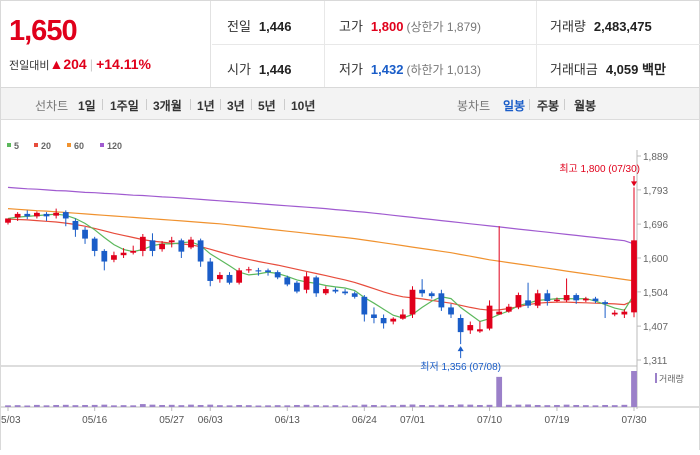 The image size is (700, 455). What do you see at coordinates (655, 157) in the screenshot?
I see `y-tick-label: 1,889` at bounding box center [655, 157].